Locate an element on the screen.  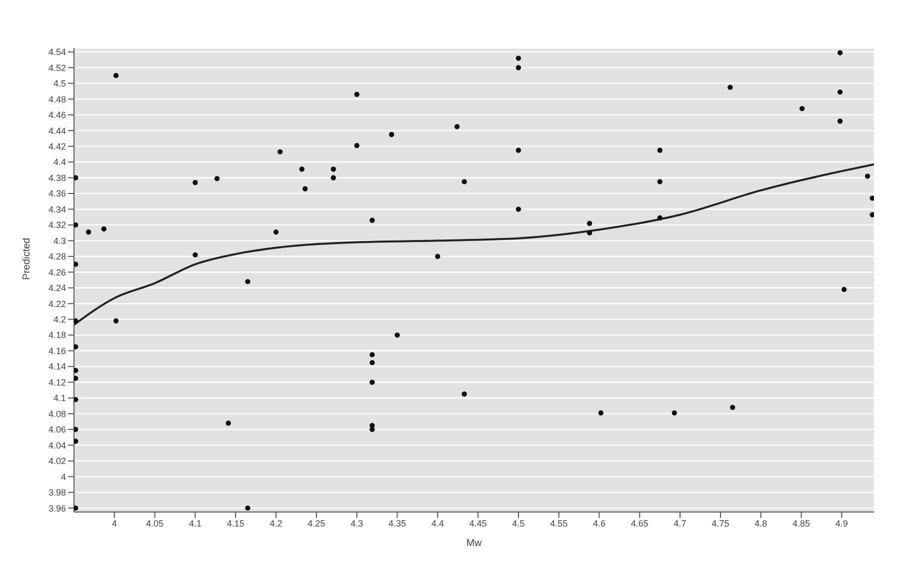
x-tick-label: 4.55 is located at coordinates (559, 523).